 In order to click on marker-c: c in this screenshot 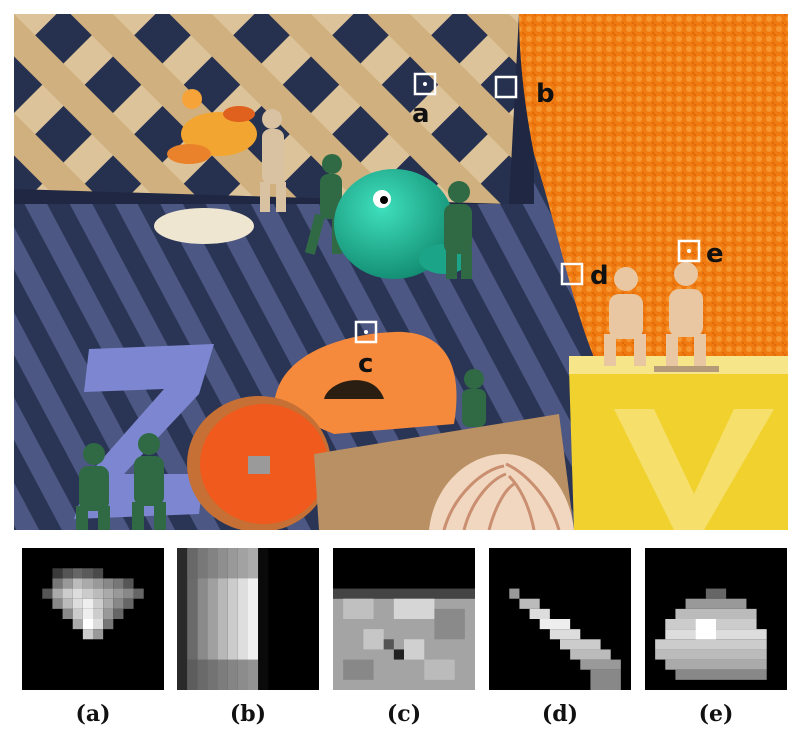, I will do `click(366, 349)`.